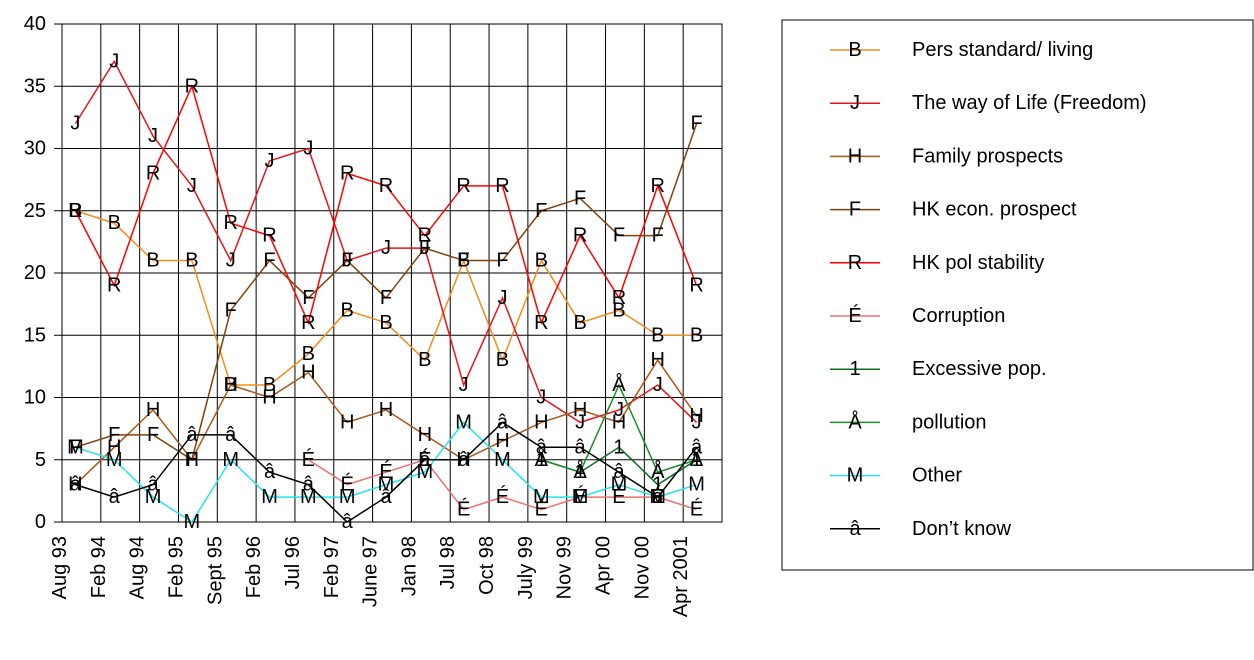 The image size is (1254, 660). I want to click on y-tick-label: 15, so click(35, 335).